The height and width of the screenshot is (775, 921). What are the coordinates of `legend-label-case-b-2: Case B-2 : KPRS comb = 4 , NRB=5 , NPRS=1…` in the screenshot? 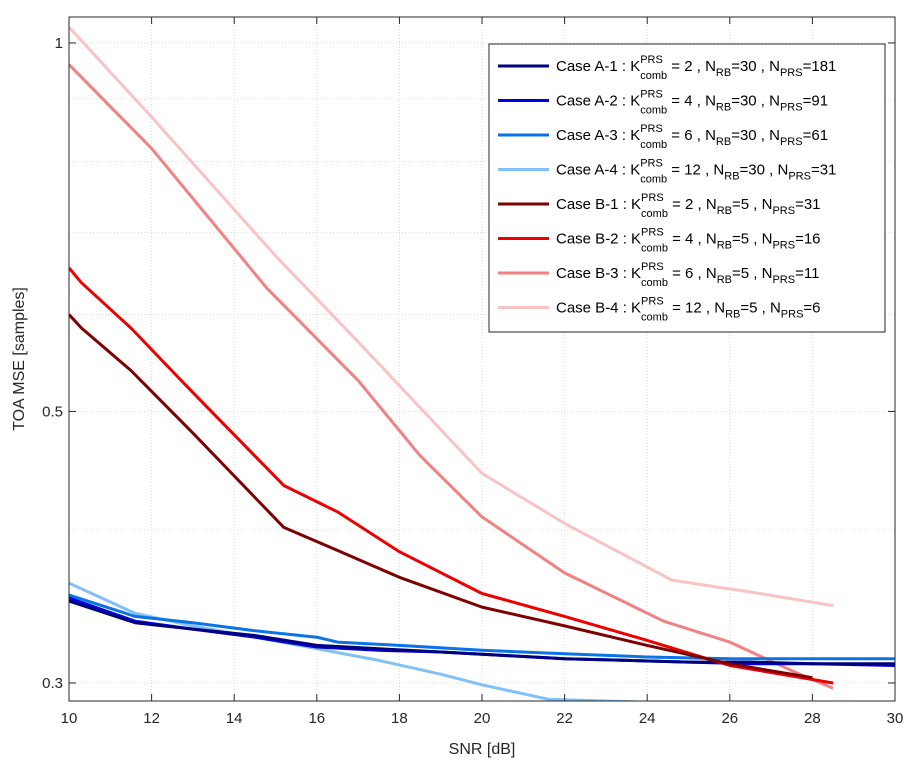 It's located at (688, 241).